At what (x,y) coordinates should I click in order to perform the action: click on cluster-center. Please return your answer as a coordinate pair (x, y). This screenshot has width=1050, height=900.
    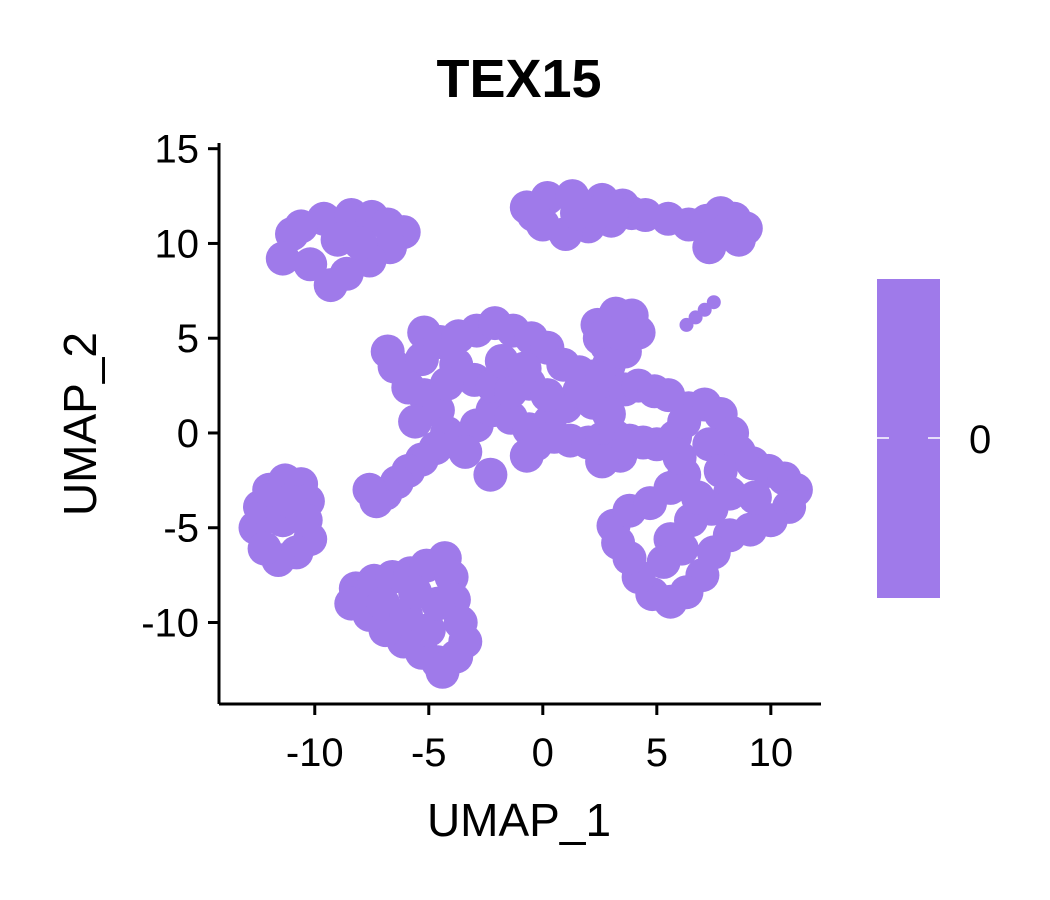
    Looking at the image, I should click on (519, 412).